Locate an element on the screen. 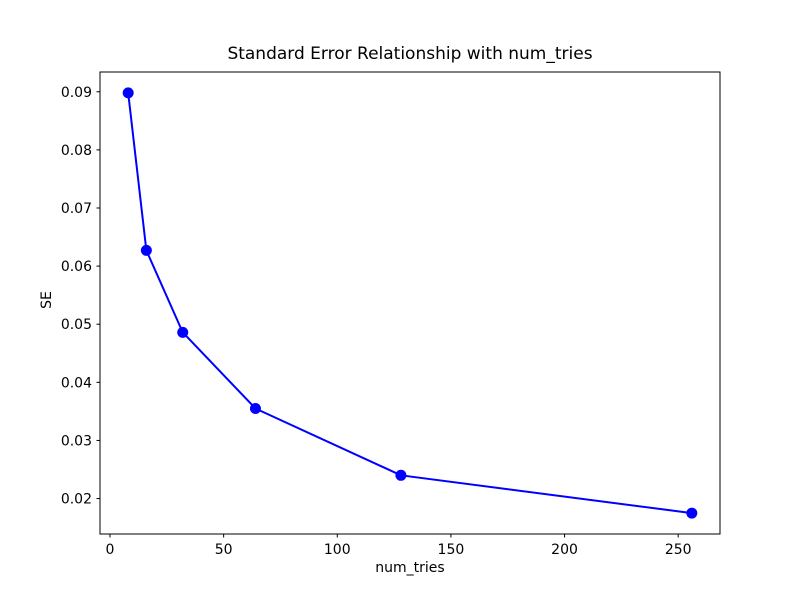 This screenshot has height=600, width=800. y-tick-label: 0.09 is located at coordinates (76, 93).